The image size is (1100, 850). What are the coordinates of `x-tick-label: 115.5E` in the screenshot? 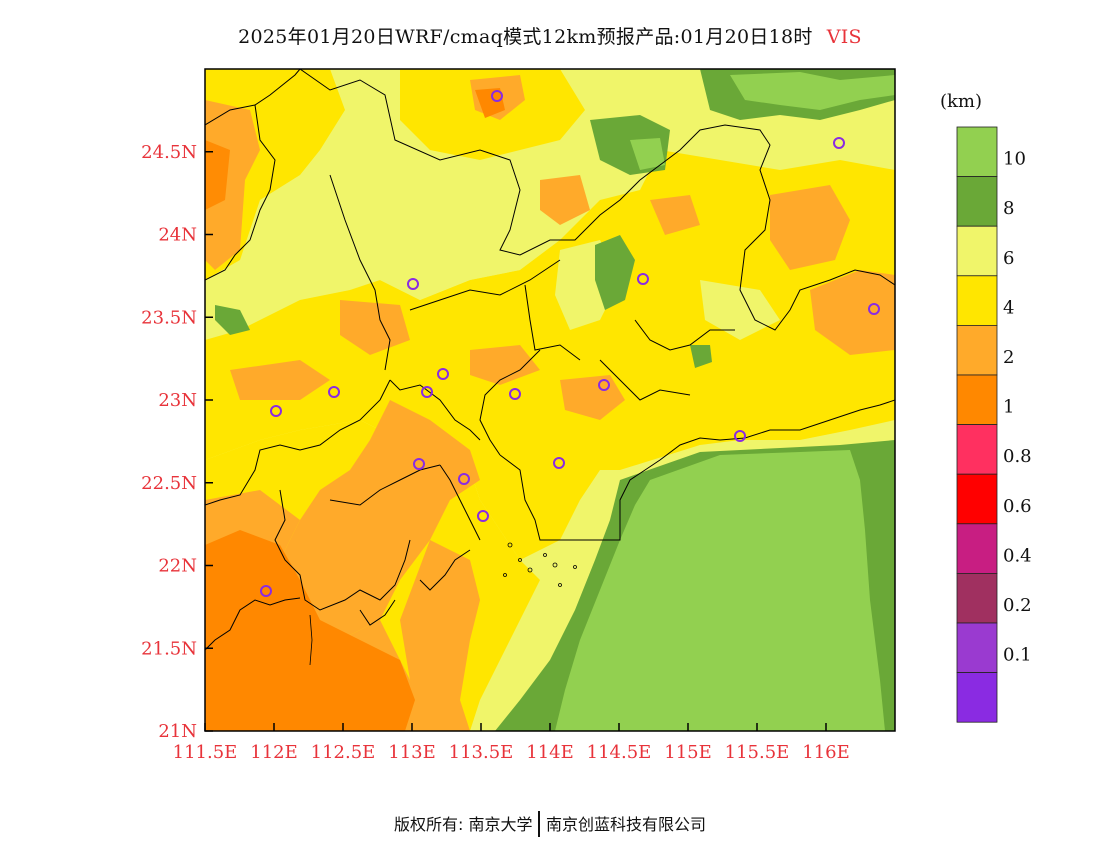 It's located at (757, 752).